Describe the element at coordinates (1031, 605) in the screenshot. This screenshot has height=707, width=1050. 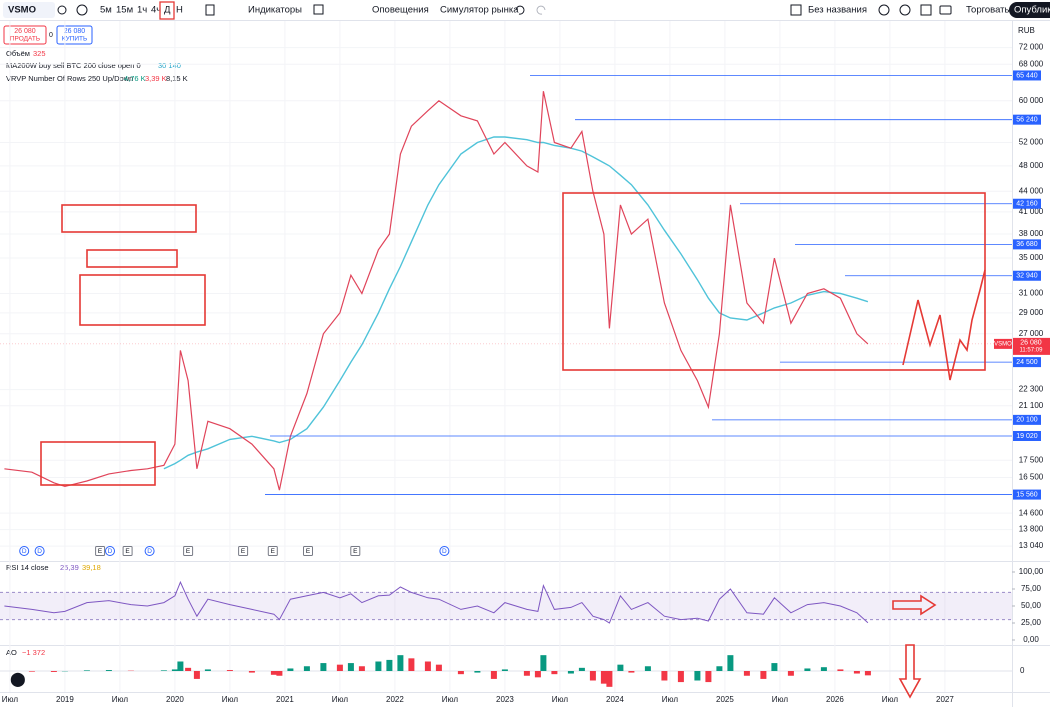
I see `rsi-tick-label: 50,00` at that location.